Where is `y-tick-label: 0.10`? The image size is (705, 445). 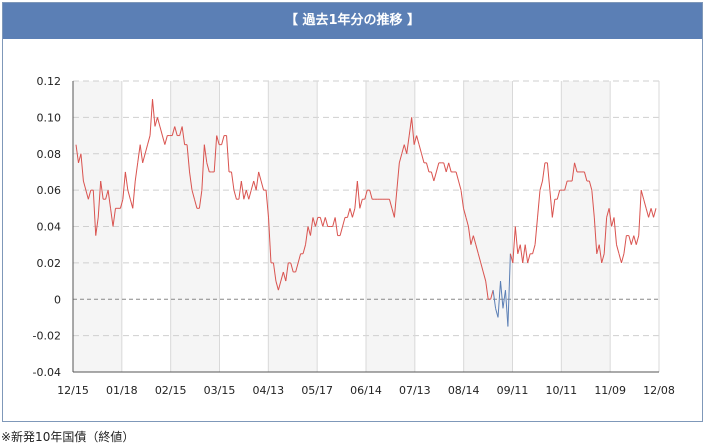 y-tick-label: 0.10 is located at coordinates (49, 117).